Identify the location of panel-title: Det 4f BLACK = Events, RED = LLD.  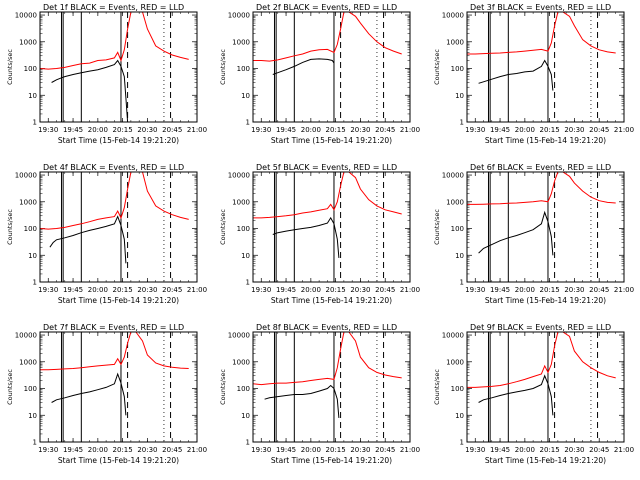
(113, 167).